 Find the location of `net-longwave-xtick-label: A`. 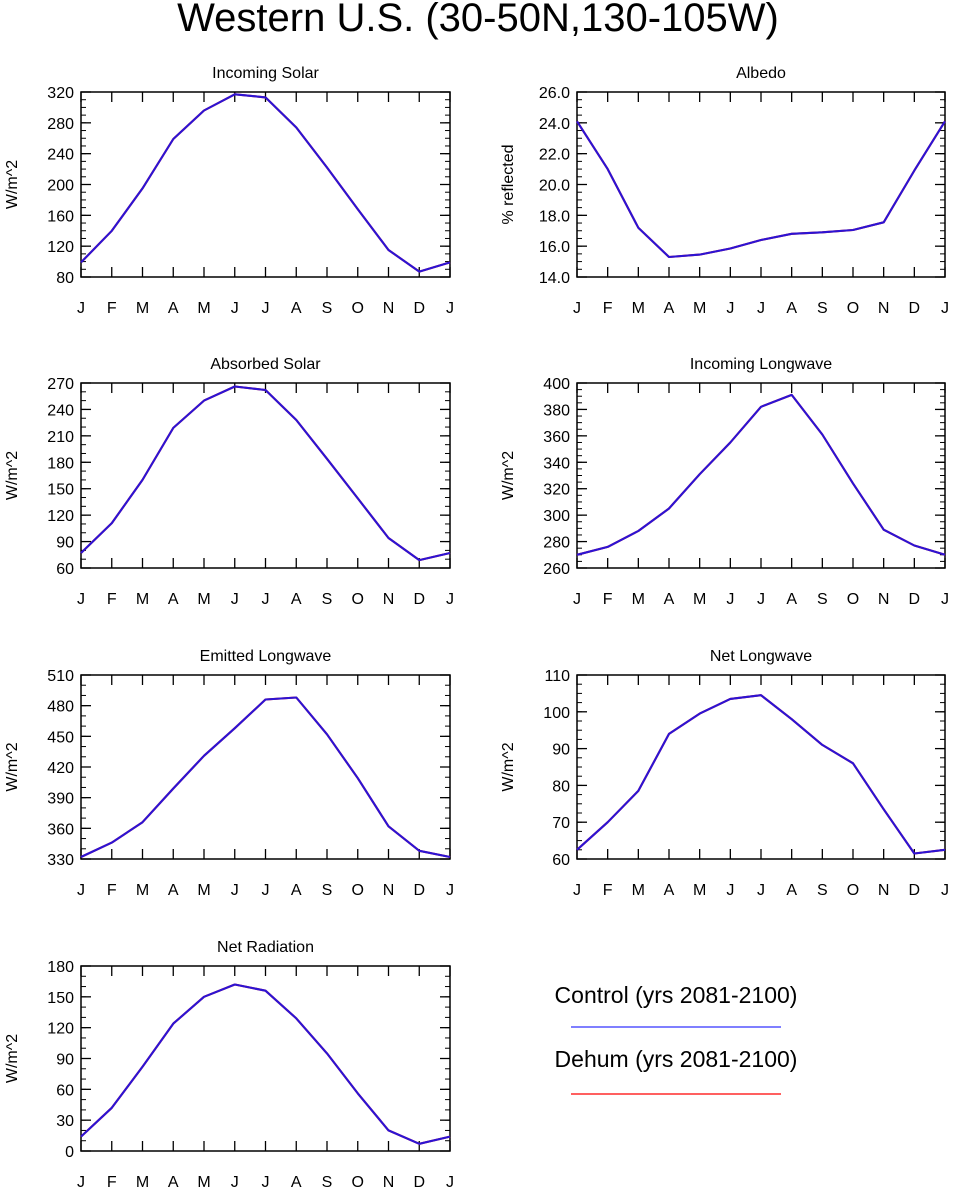

net-longwave-xtick-label: A is located at coordinates (791, 890).